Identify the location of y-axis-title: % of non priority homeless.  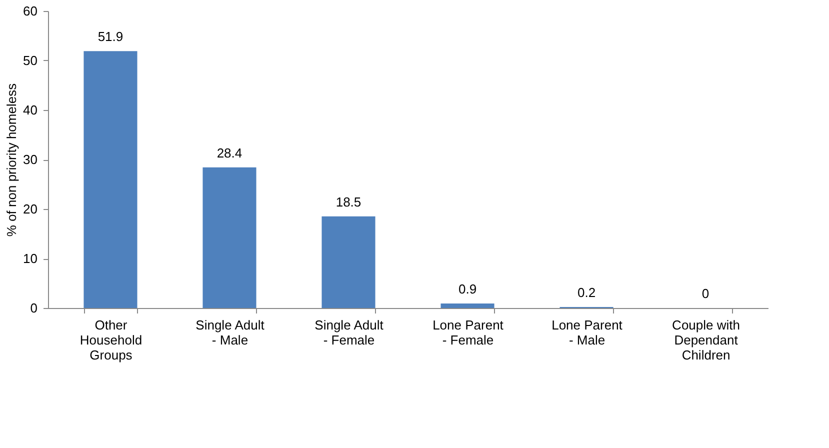
(12, 159).